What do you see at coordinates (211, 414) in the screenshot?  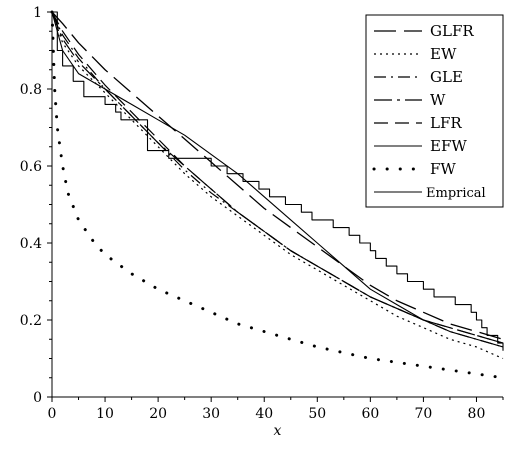 I see `x-tick-label: 30` at bounding box center [211, 414].